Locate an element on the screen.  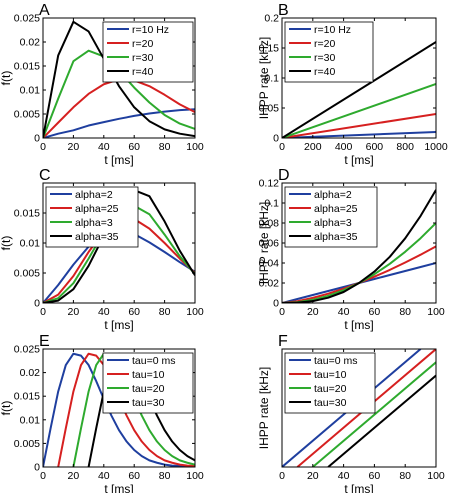
legend-label: alpha=2 is located at coordinates (94, 195).